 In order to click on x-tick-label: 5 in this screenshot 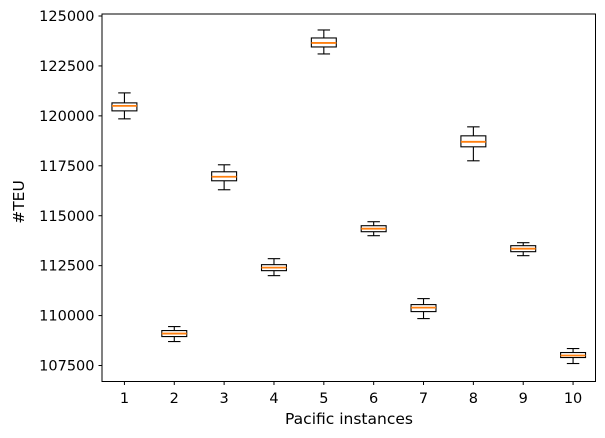, I will do `click(323, 399)`.